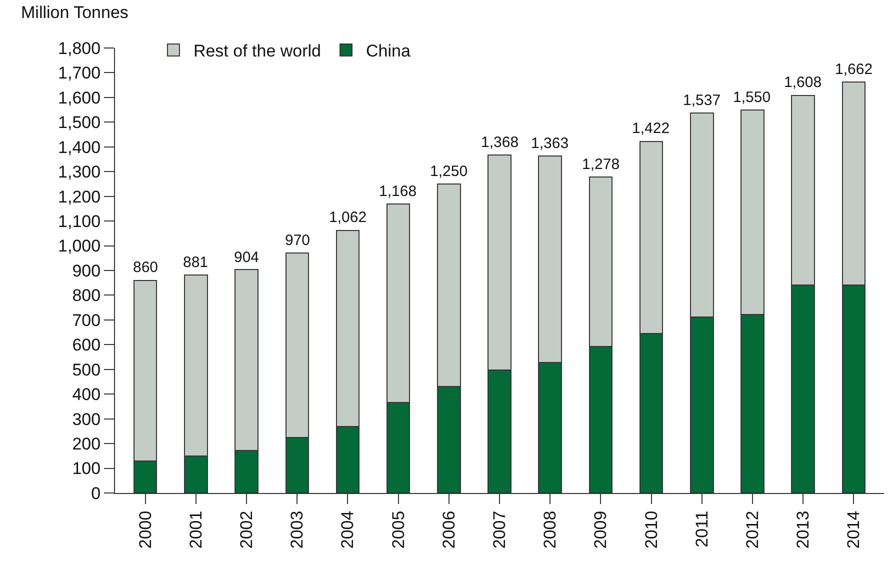 This screenshot has width=894, height=578. Describe the element at coordinates (196, 529) in the screenshot. I see `x-tick-label: 2001` at that location.